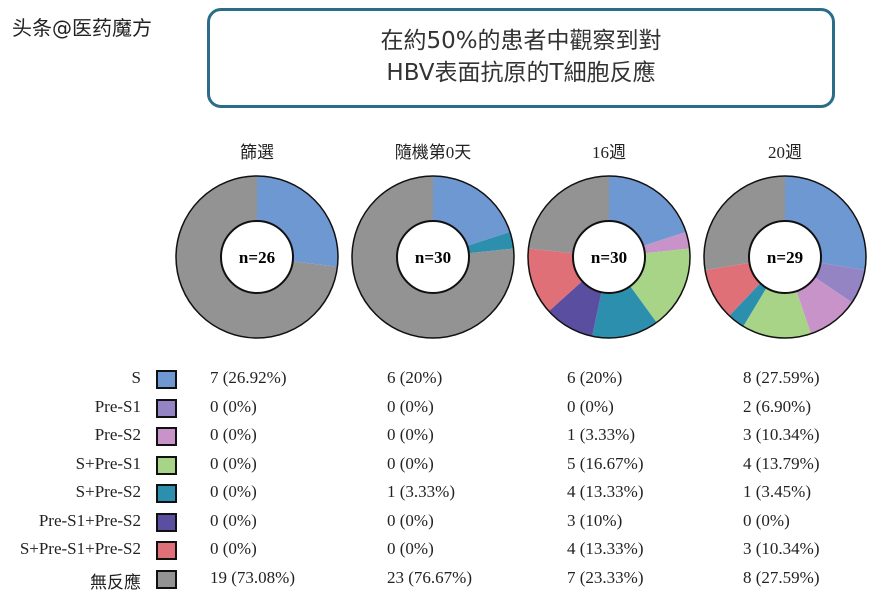 The image size is (882, 603). I want to click on table-cell: 7 (23.33%), so click(605, 577).